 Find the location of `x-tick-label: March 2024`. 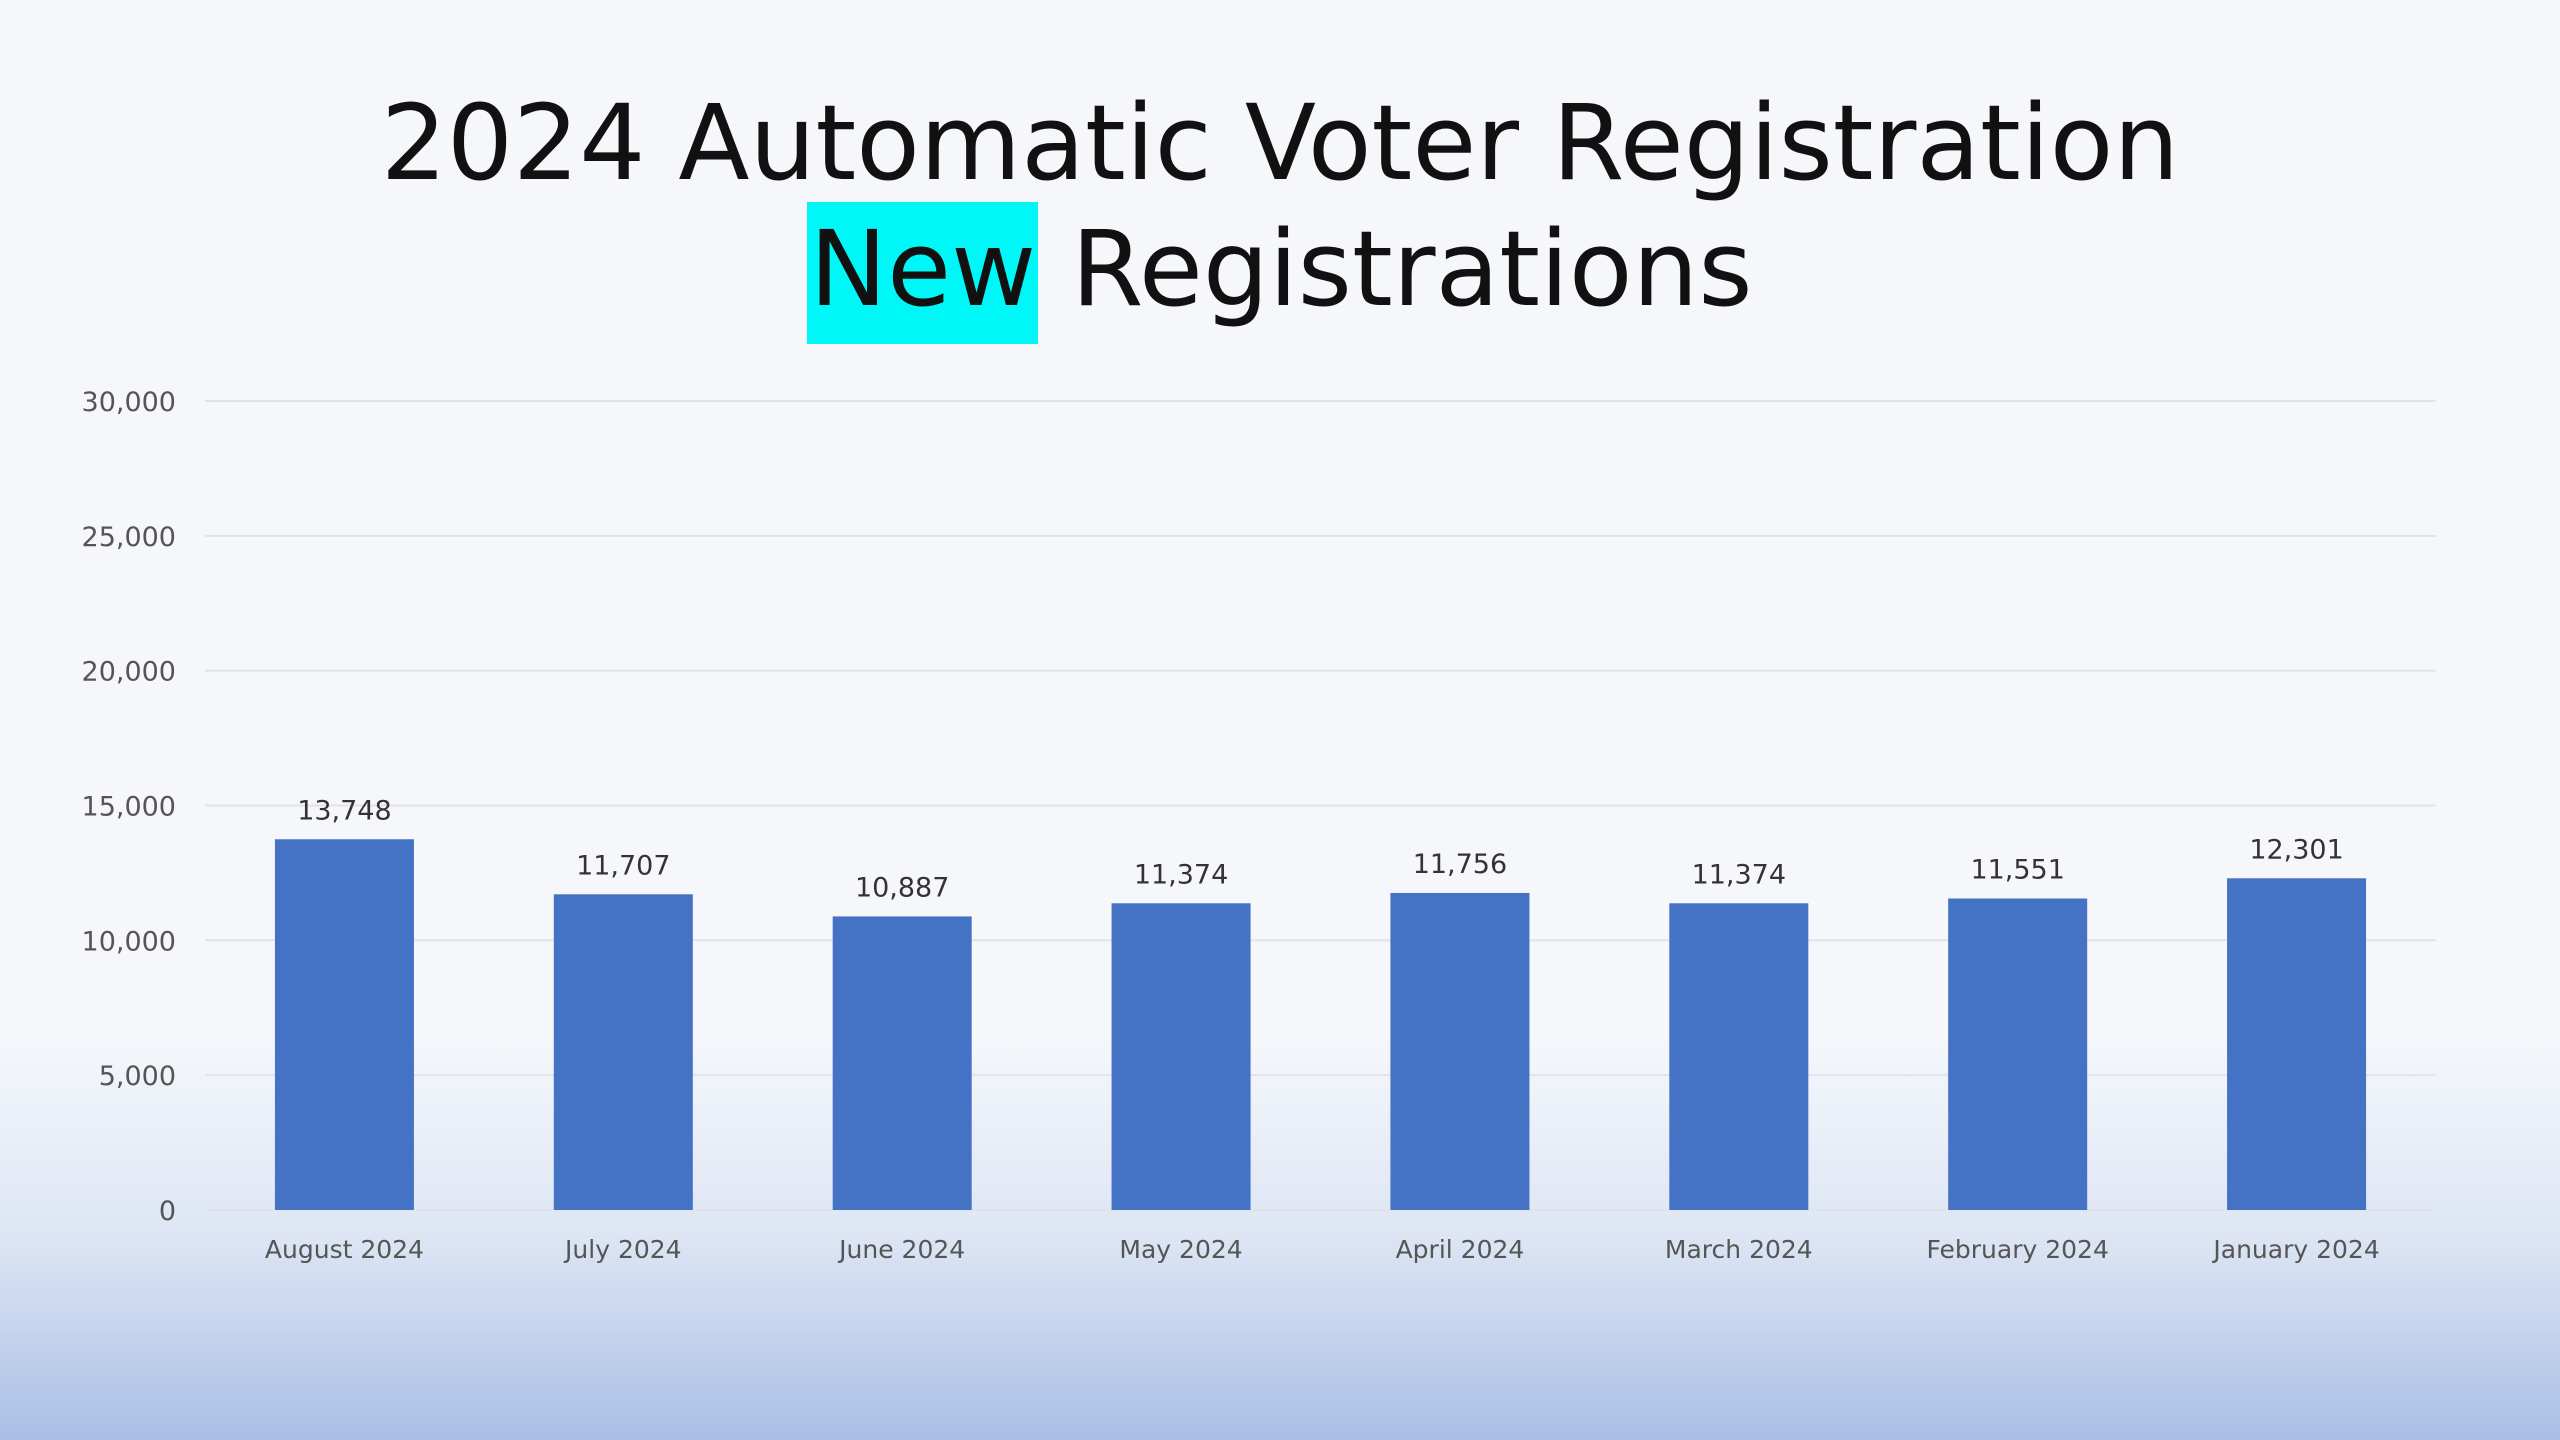

x-tick-label: March 2024 is located at coordinates (1739, 1249).